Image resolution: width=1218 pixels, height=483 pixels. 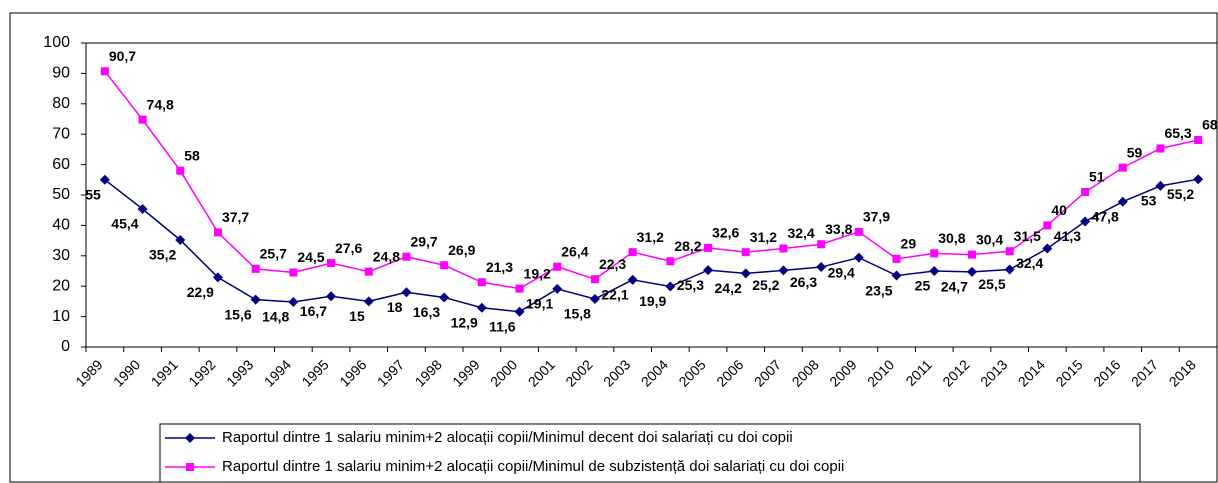 I want to click on value-label: 15, so click(x=357, y=316).